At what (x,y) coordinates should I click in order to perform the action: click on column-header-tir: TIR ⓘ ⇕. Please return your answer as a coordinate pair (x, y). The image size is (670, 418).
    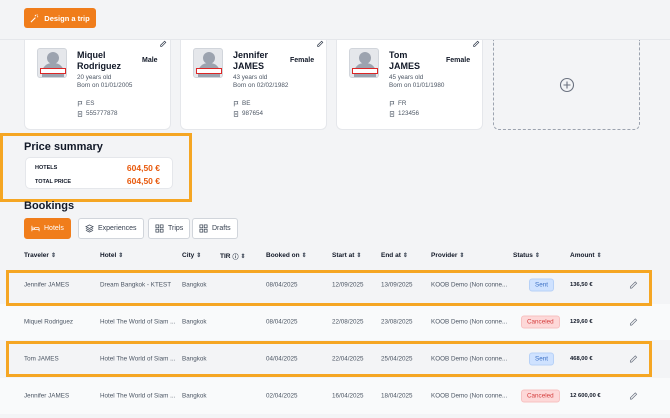
    Looking at the image, I should click on (233, 257).